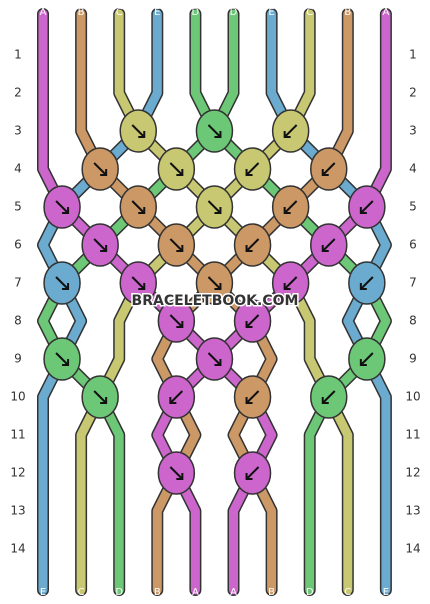  What do you see at coordinates (271, 592) in the screenshot?
I see `bottom-label: B` at bounding box center [271, 592].